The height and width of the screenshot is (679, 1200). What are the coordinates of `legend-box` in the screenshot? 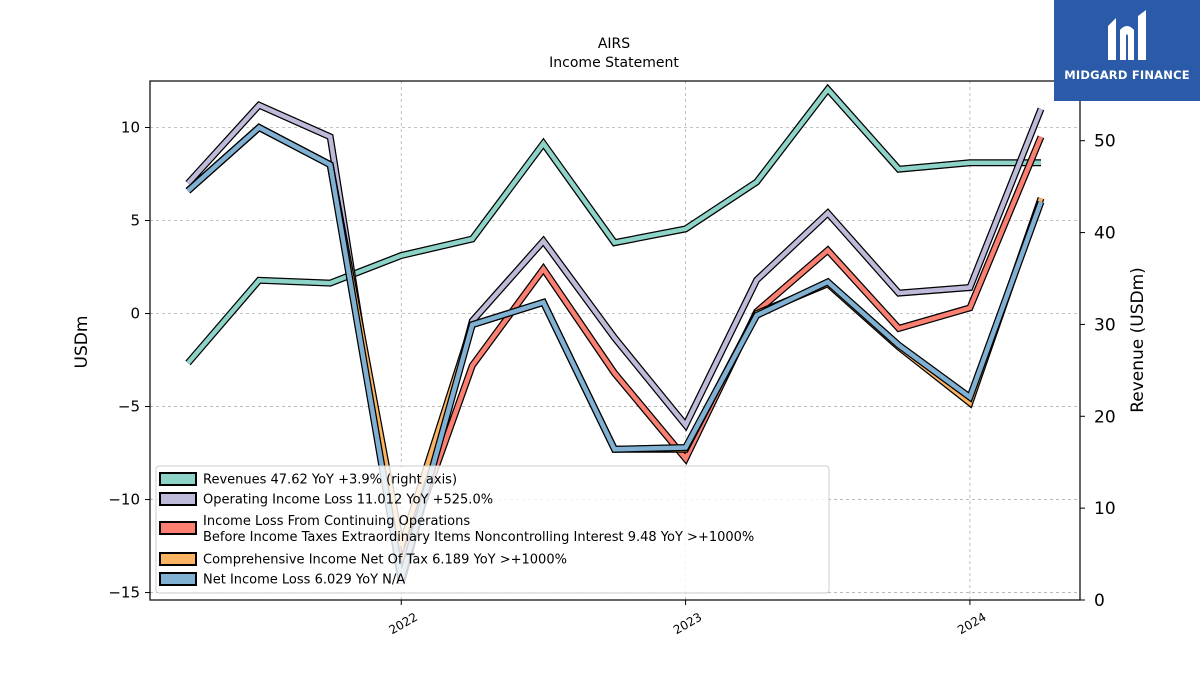 It's located at (492, 529).